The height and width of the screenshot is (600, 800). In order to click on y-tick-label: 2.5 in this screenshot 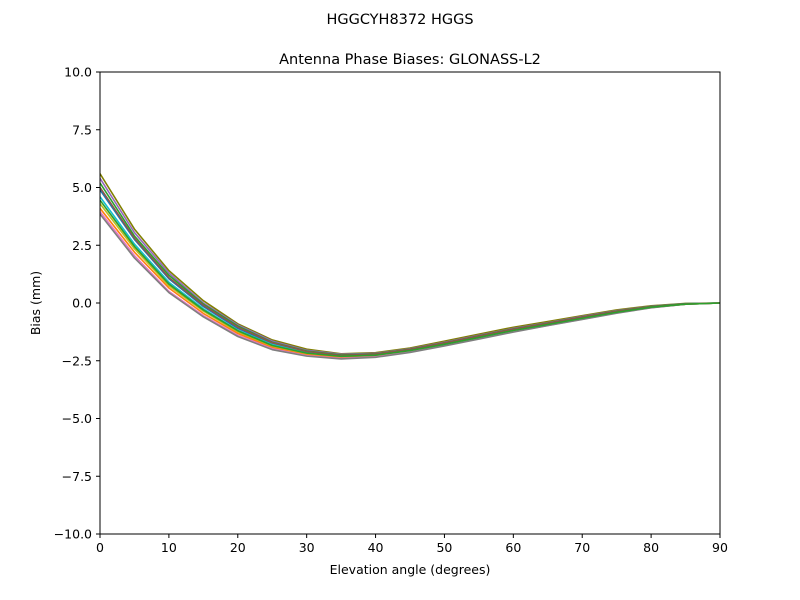, I will do `click(82, 245)`.